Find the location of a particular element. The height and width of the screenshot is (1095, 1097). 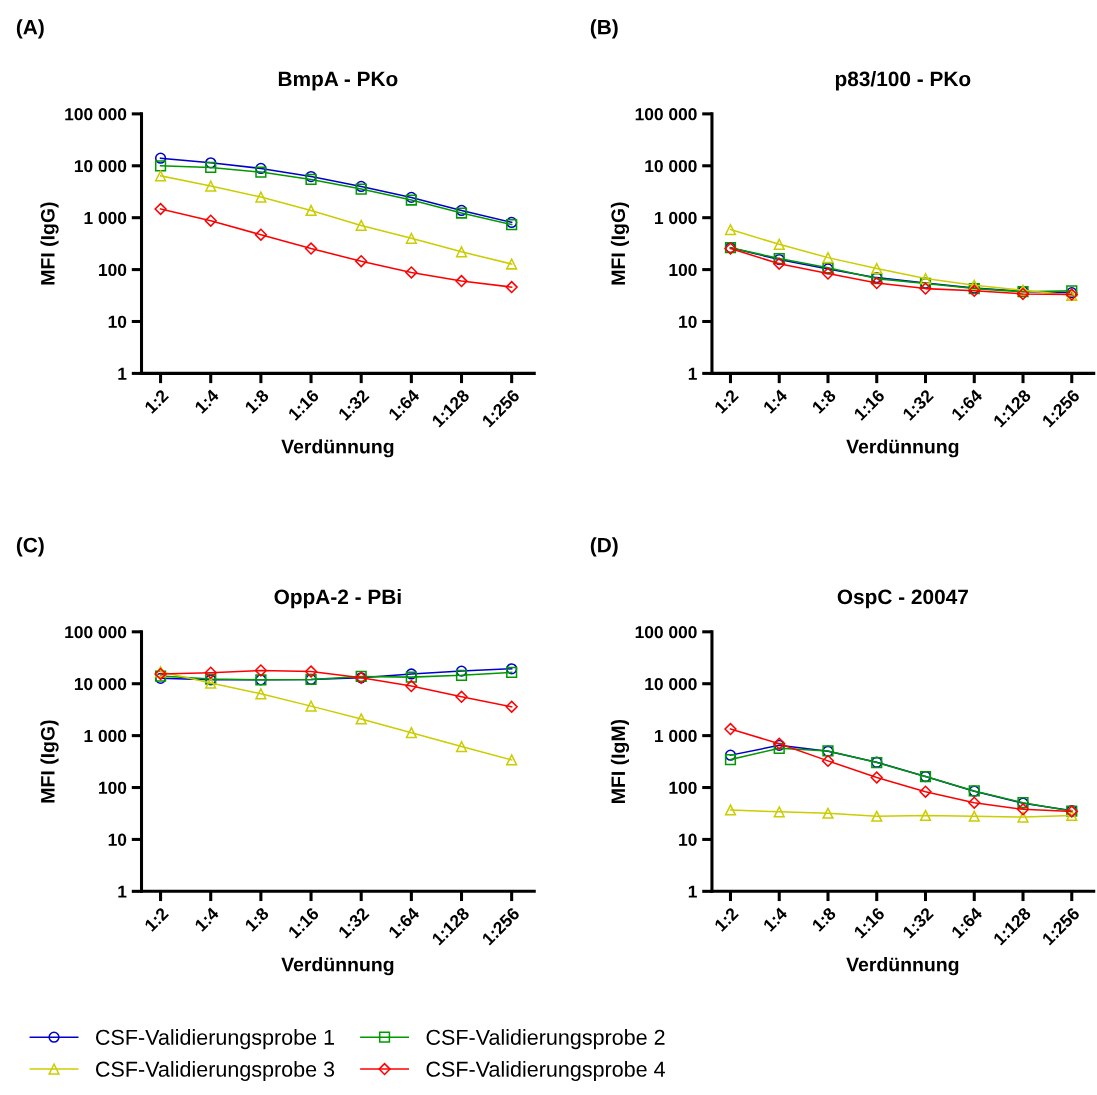

chart-title: OppA-2 - PBi is located at coordinates (337, 598).